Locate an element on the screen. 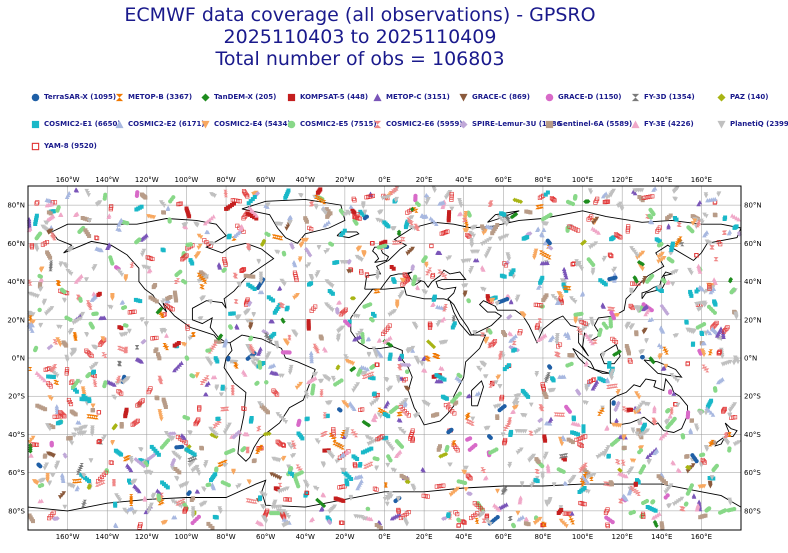 This screenshot has width=788, height=553. legend-label: COSMIC2-E4 (5434) is located at coordinates (252, 124).